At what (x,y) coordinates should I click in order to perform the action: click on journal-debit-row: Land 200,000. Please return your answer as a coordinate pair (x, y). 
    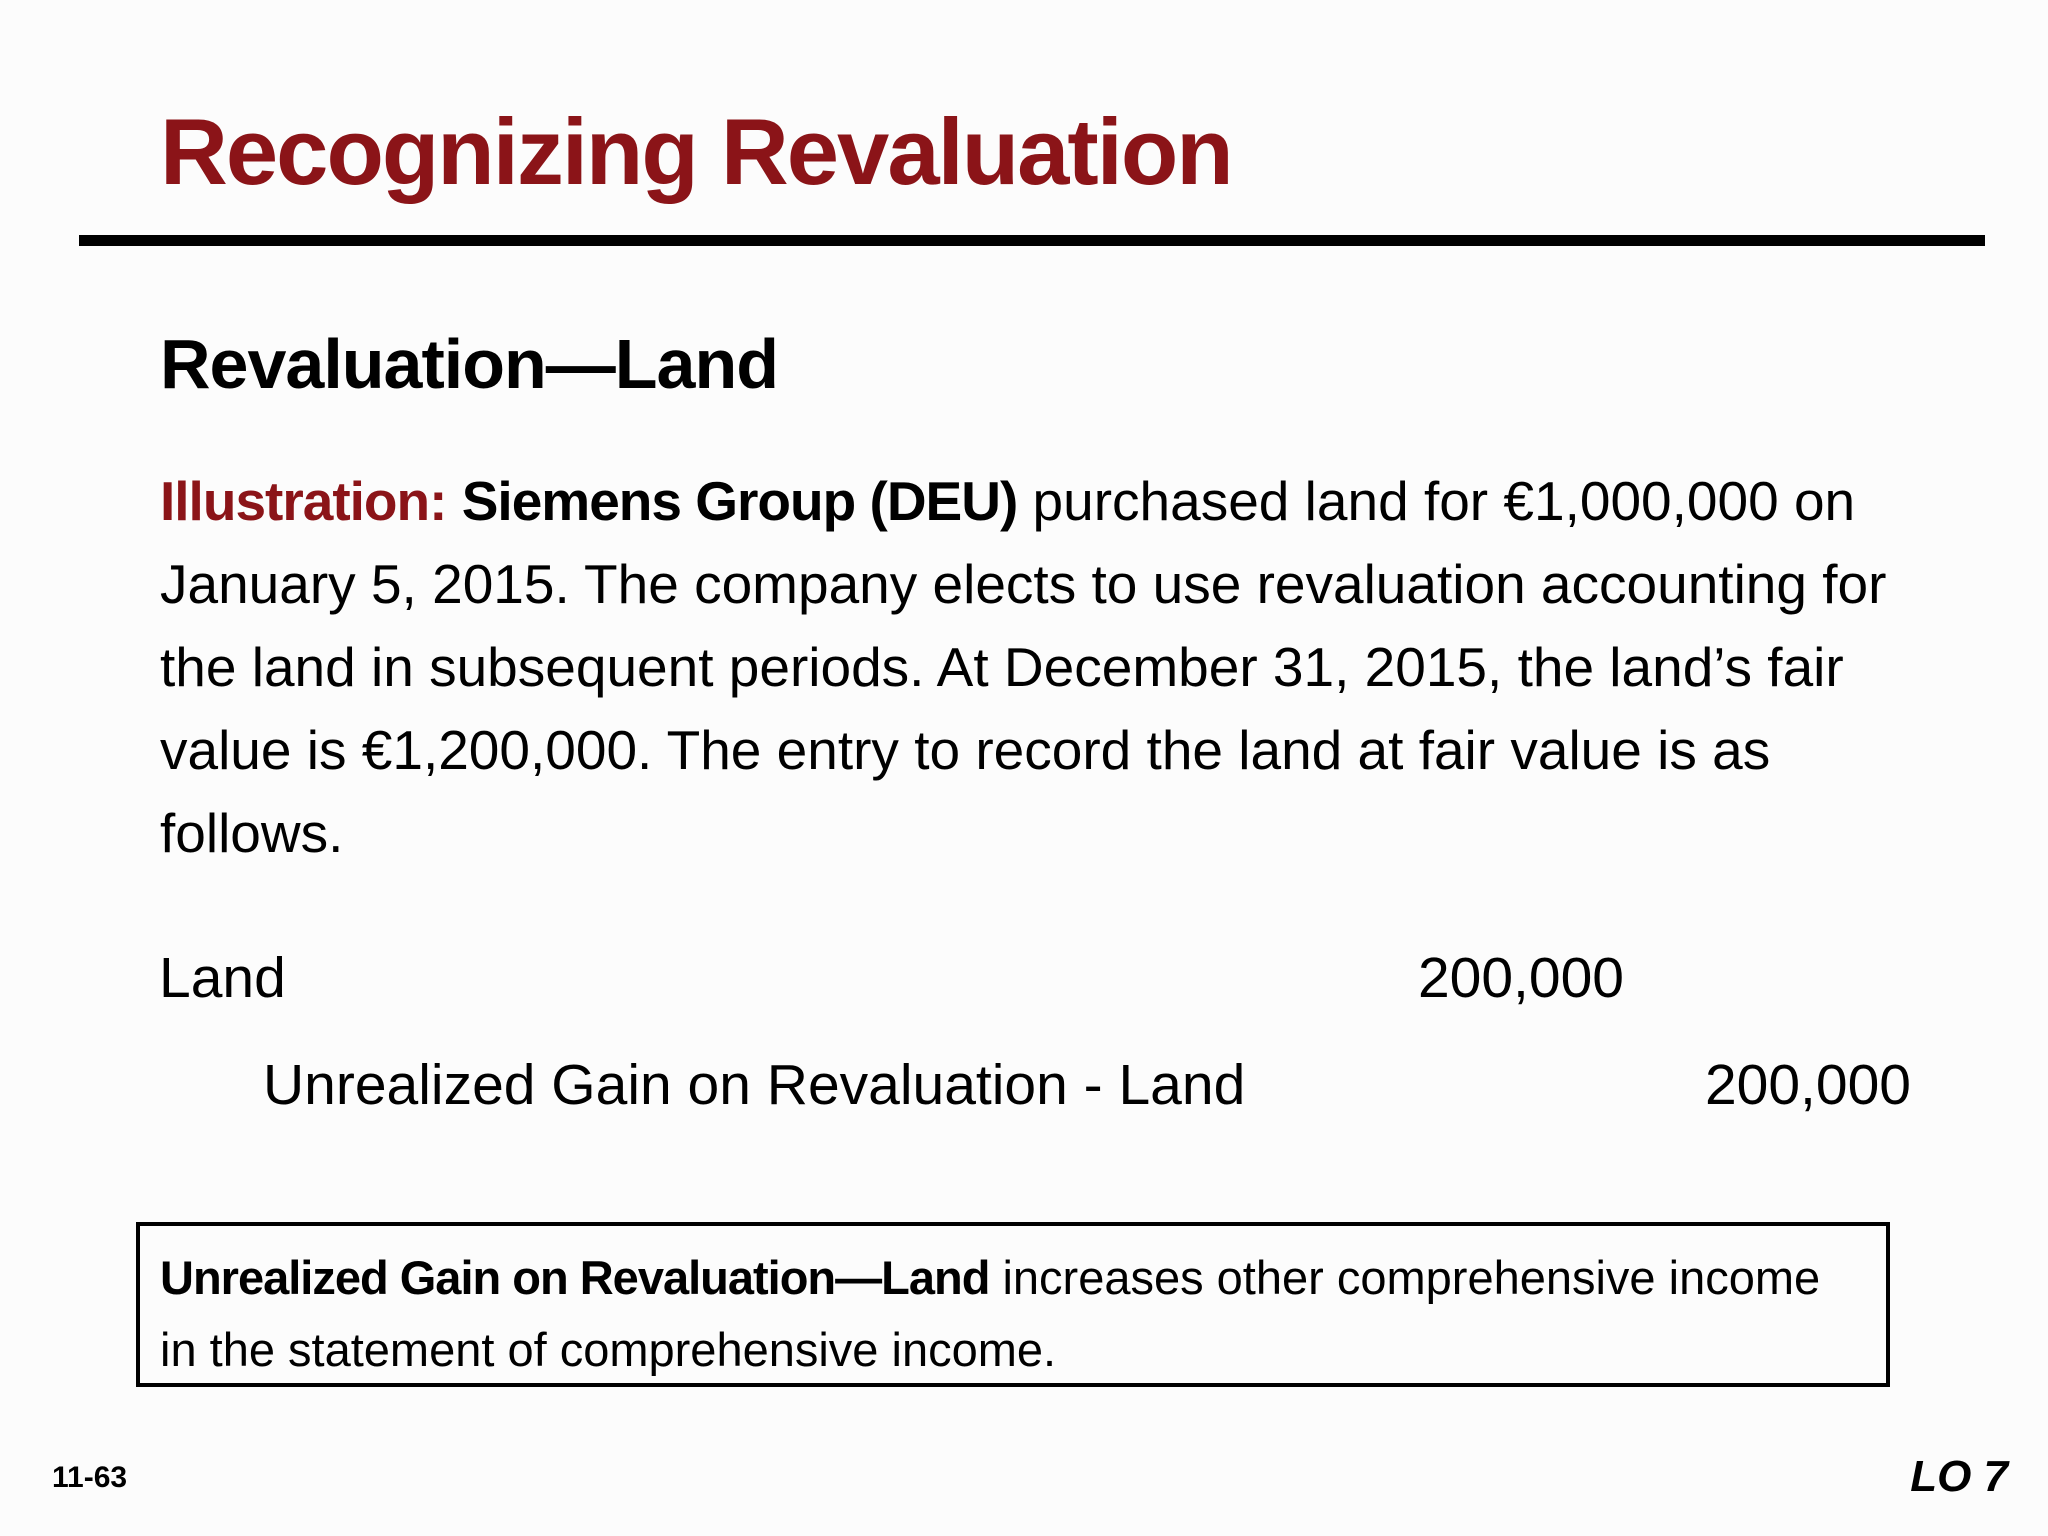
    Looking at the image, I should click on (1024, 978).